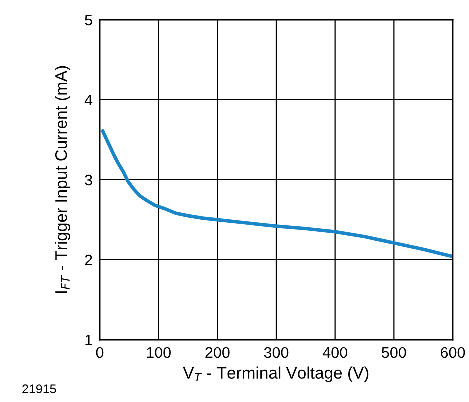 This screenshot has height=402, width=469. I want to click on text: 21915, so click(39, 389).